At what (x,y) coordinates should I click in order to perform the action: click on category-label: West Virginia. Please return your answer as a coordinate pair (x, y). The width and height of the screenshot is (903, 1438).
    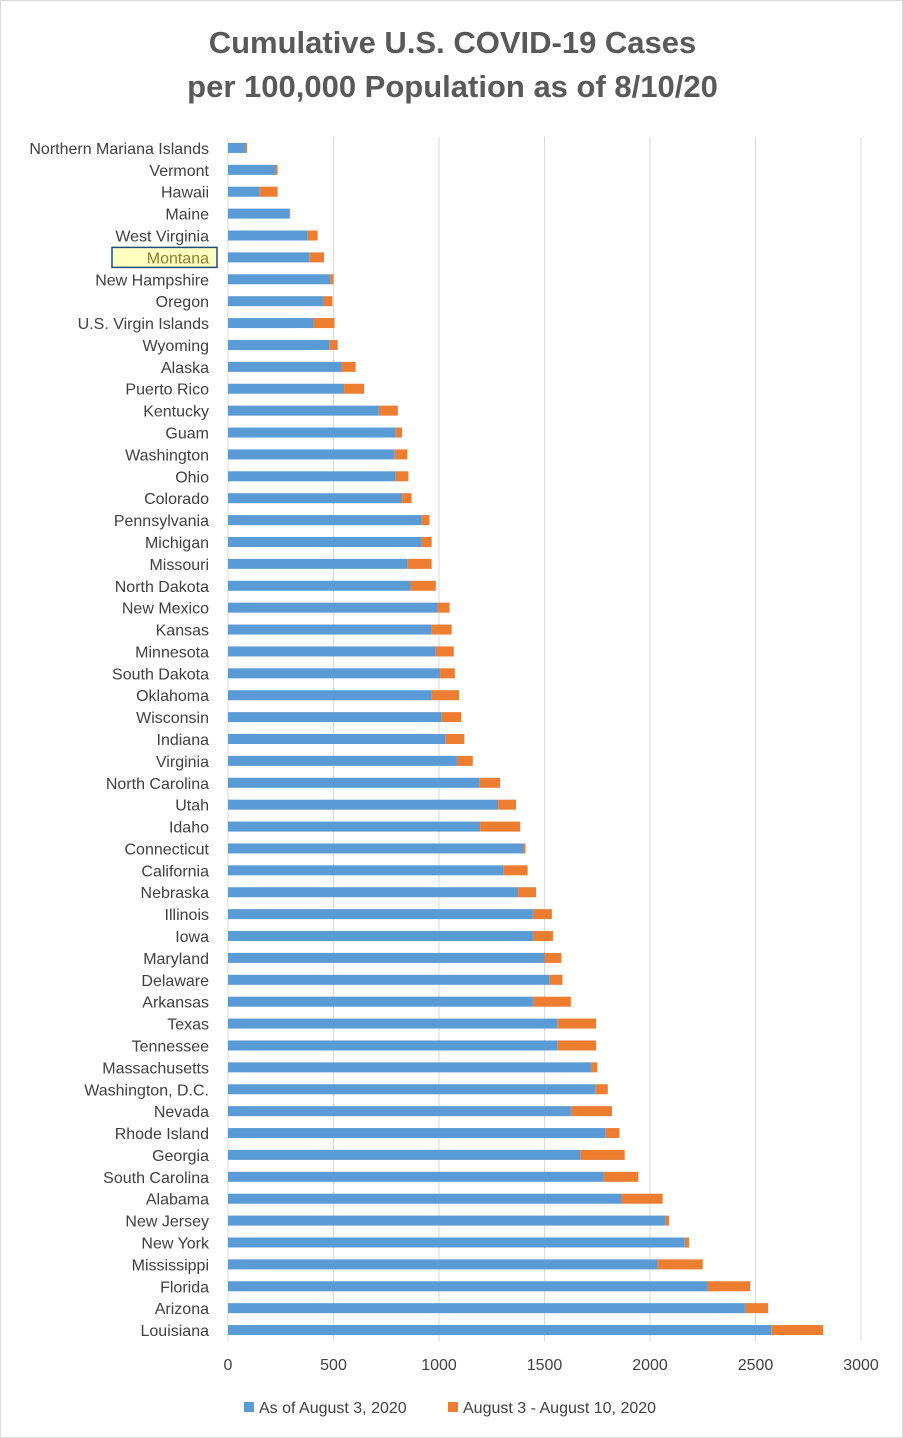
    Looking at the image, I should click on (162, 237).